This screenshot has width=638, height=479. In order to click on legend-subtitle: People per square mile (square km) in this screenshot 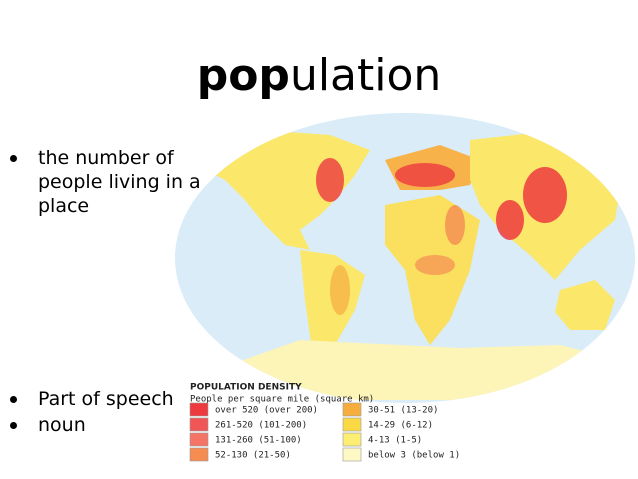, I will do `click(282, 400)`.